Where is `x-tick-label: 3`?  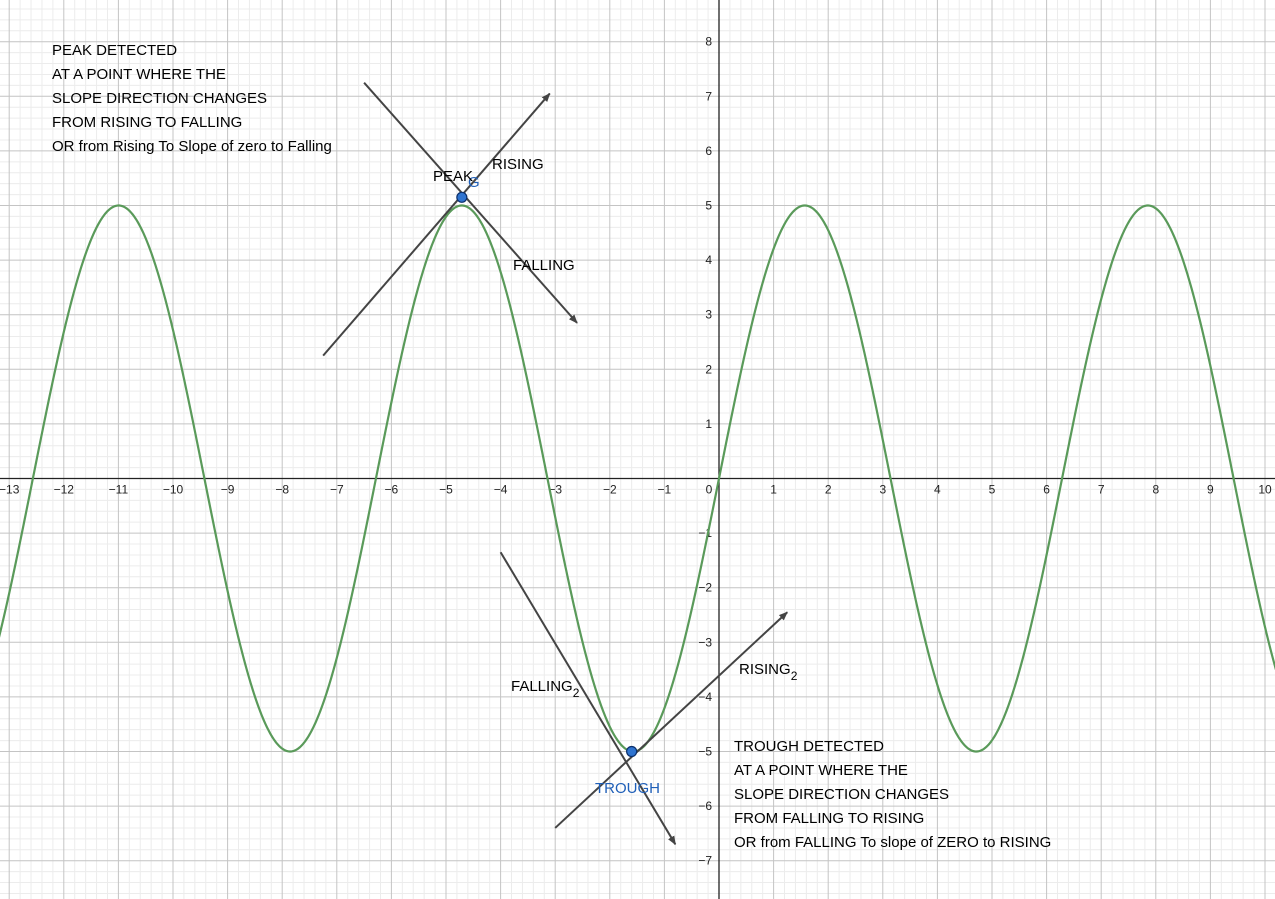
x-tick-label: 3 is located at coordinates (882, 490).